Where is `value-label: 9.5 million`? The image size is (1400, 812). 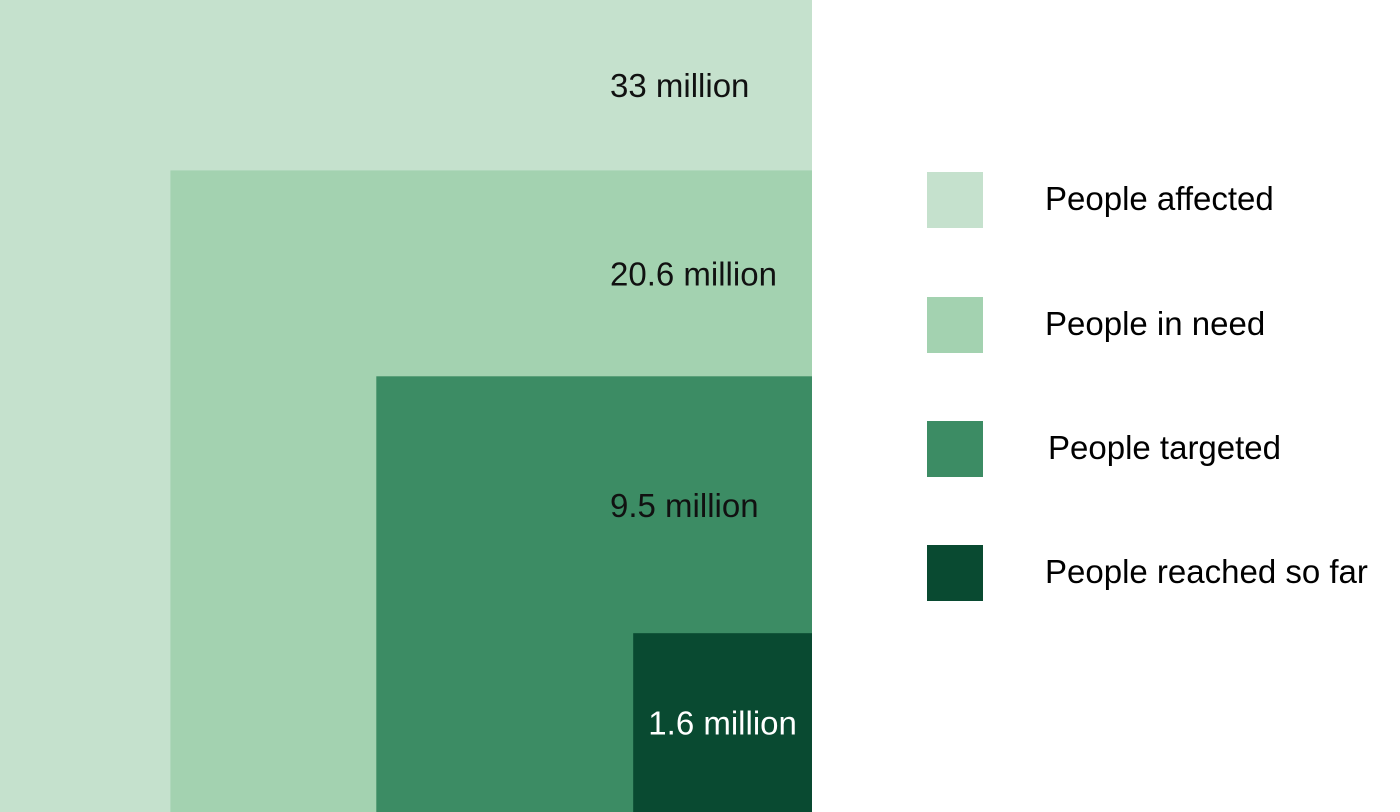
value-label: 9.5 million is located at coordinates (684, 505).